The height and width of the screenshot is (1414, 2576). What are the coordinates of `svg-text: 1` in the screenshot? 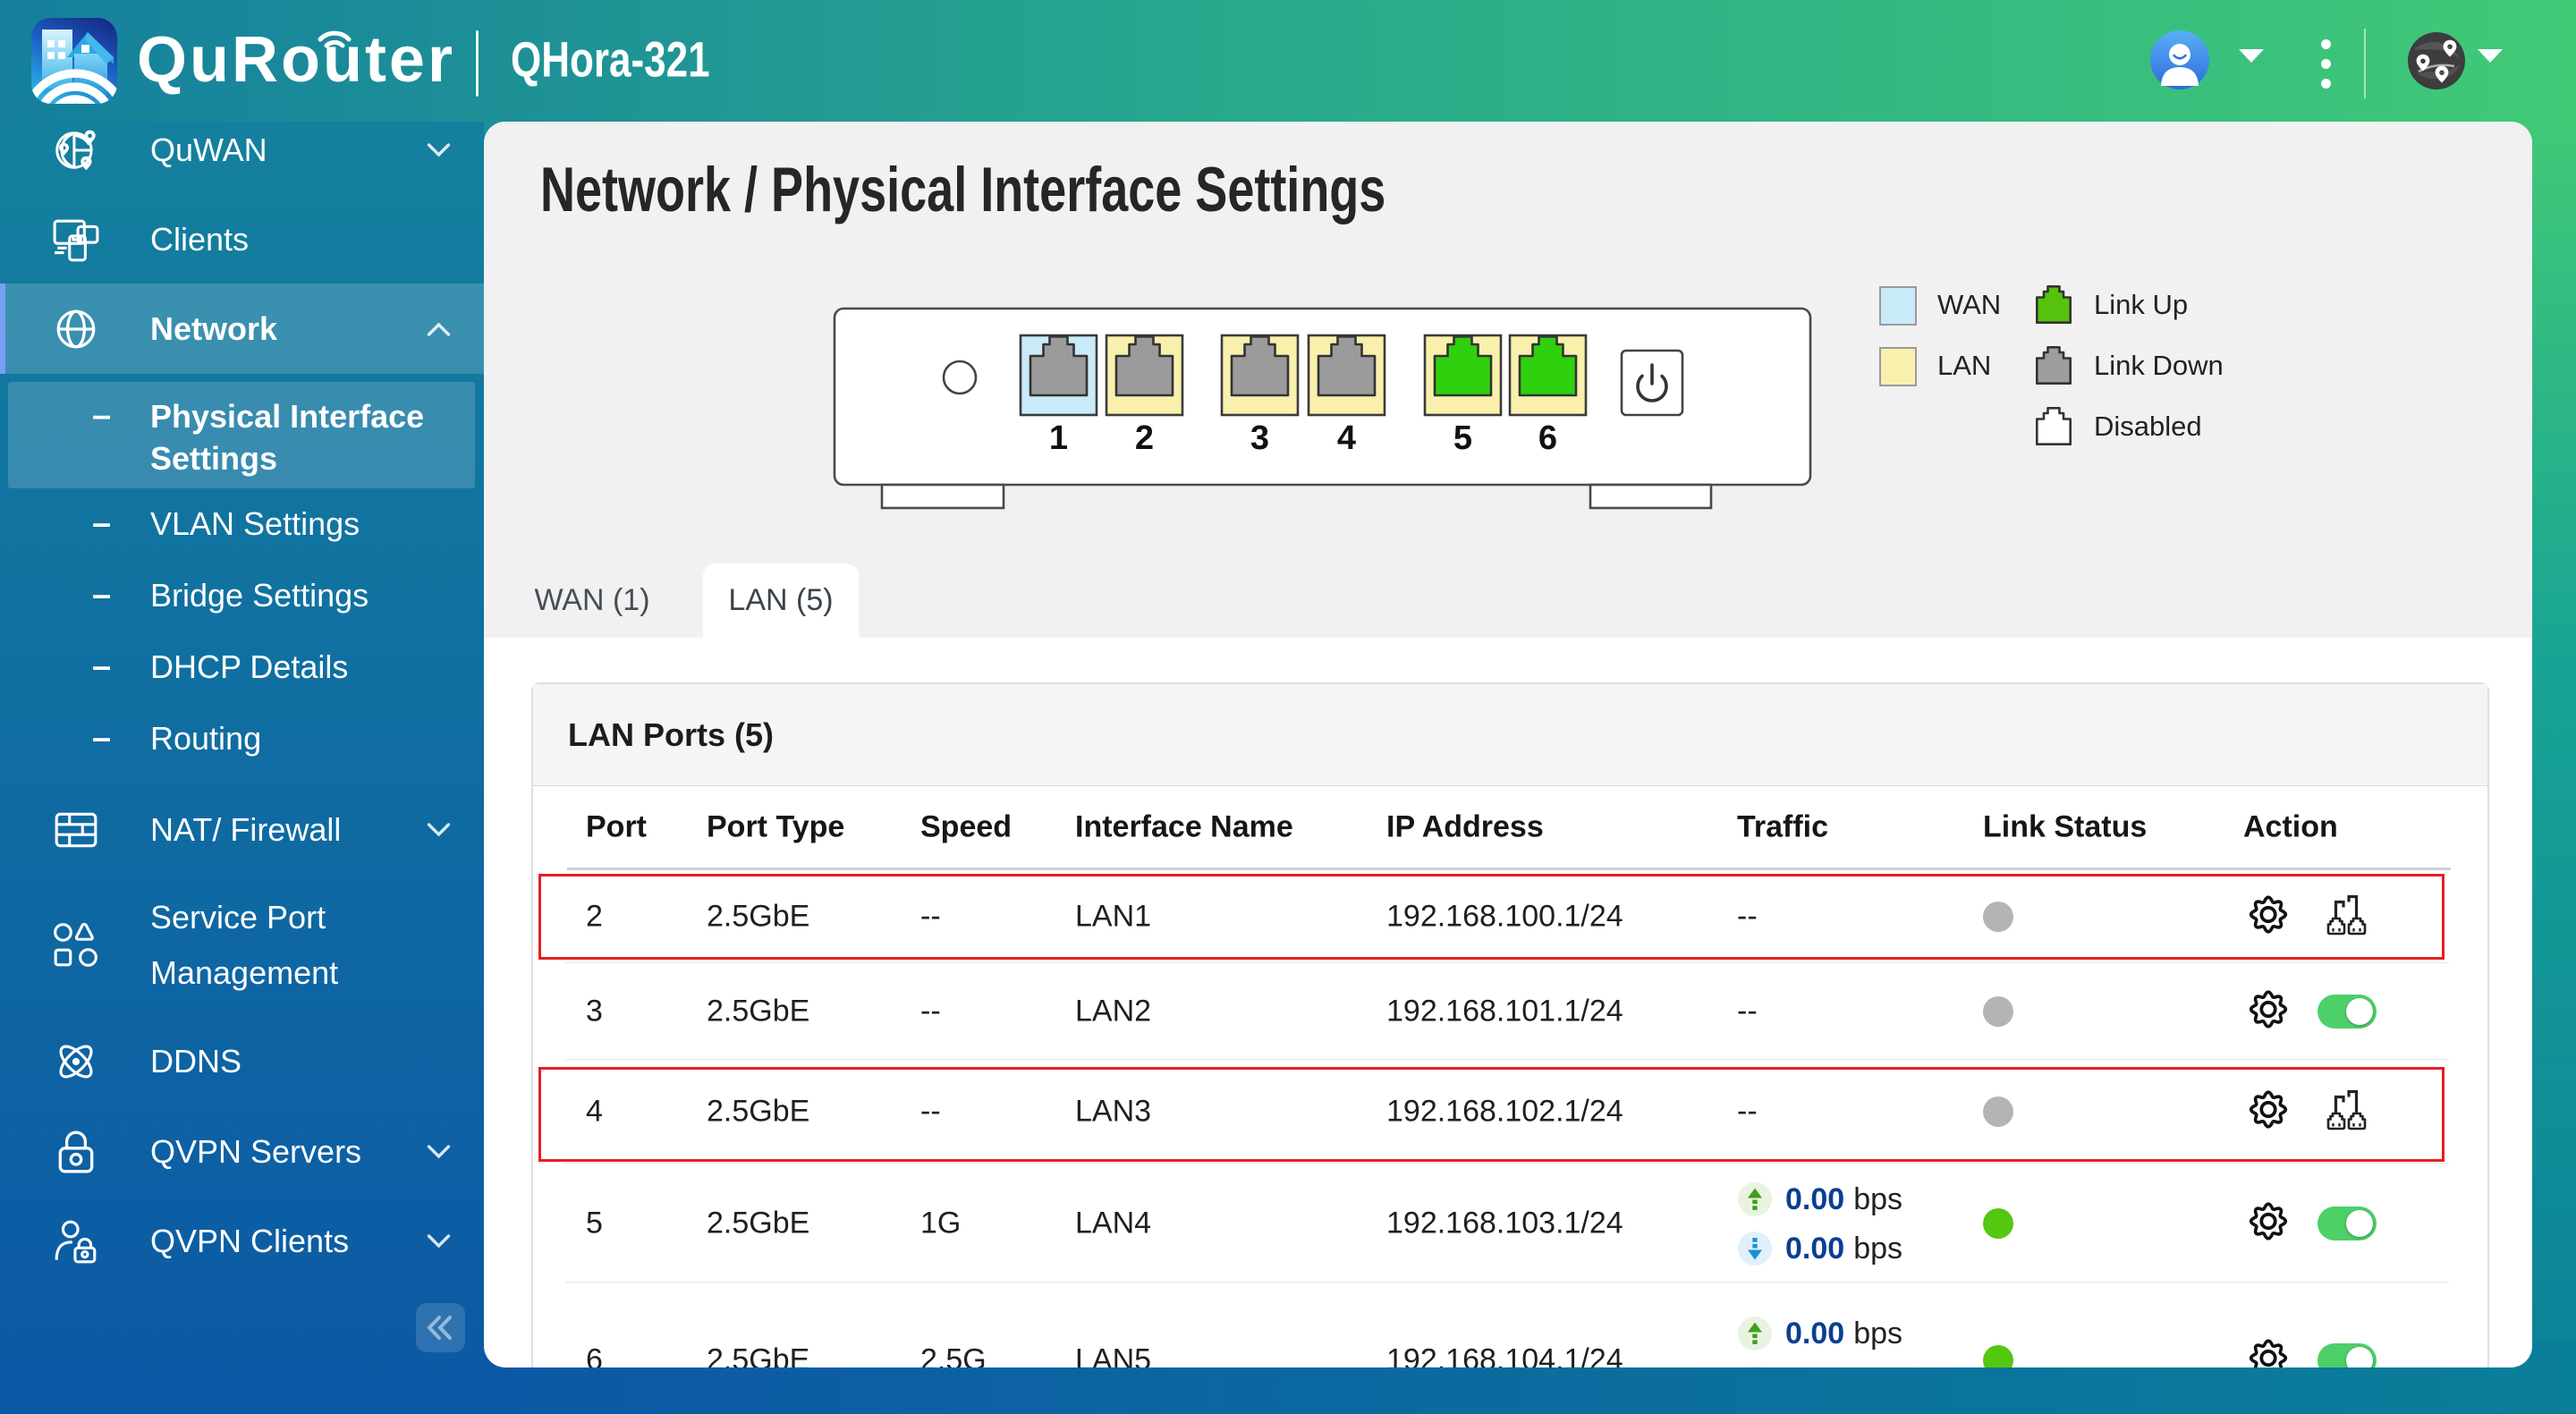 It's located at (1058, 438).